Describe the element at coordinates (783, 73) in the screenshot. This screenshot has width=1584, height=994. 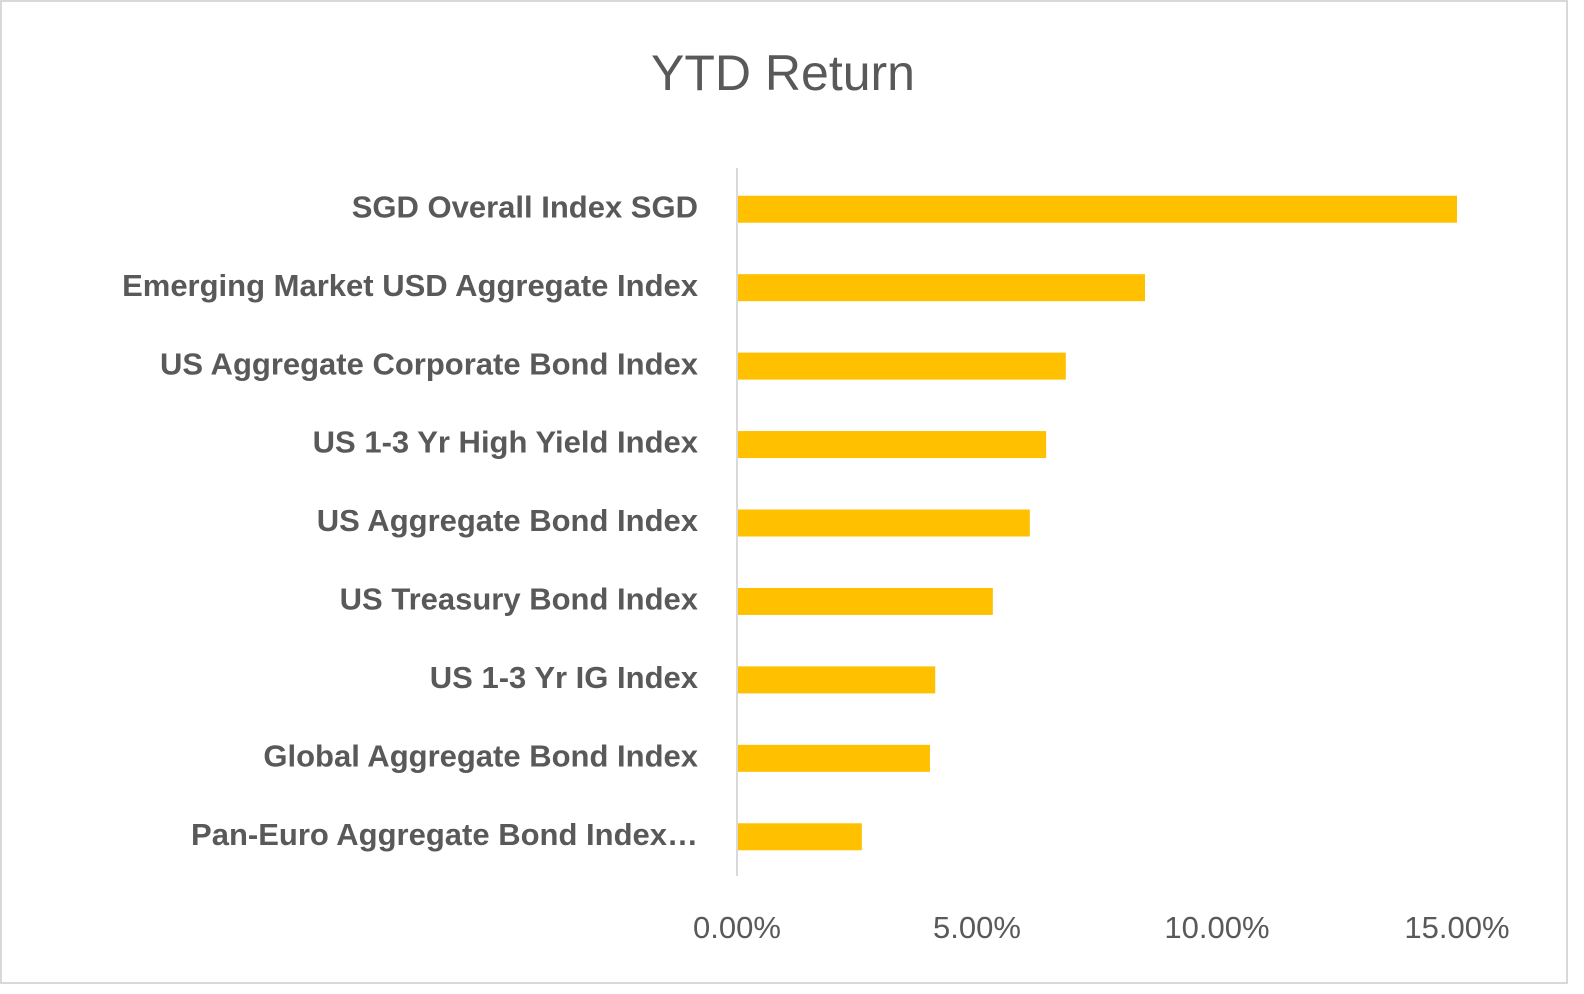
I see `chart-title: YTD Return` at that location.